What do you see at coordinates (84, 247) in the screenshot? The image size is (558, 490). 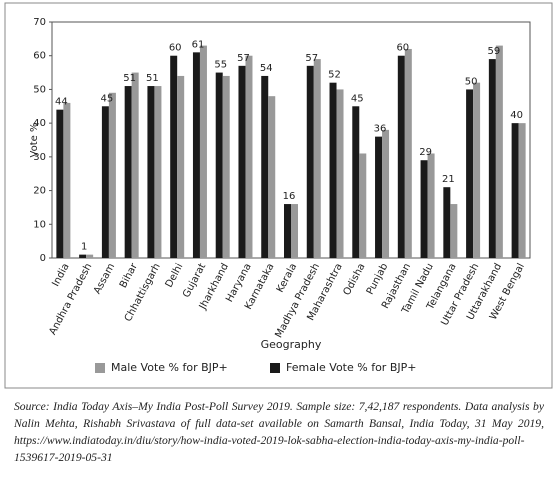 I see `data-label: 1` at bounding box center [84, 247].